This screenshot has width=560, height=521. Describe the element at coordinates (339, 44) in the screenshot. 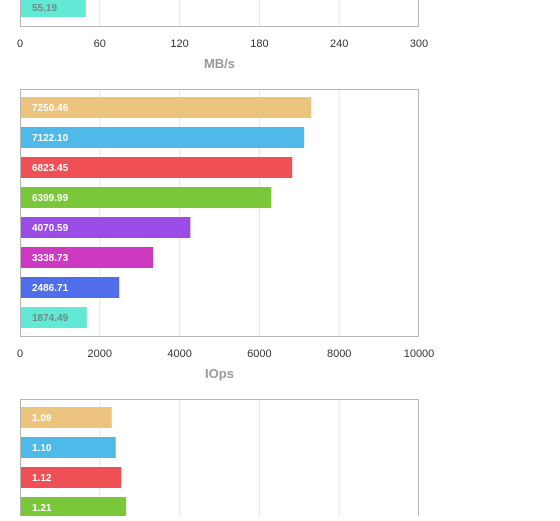

I see `chart-0-tick-label: 240` at that location.